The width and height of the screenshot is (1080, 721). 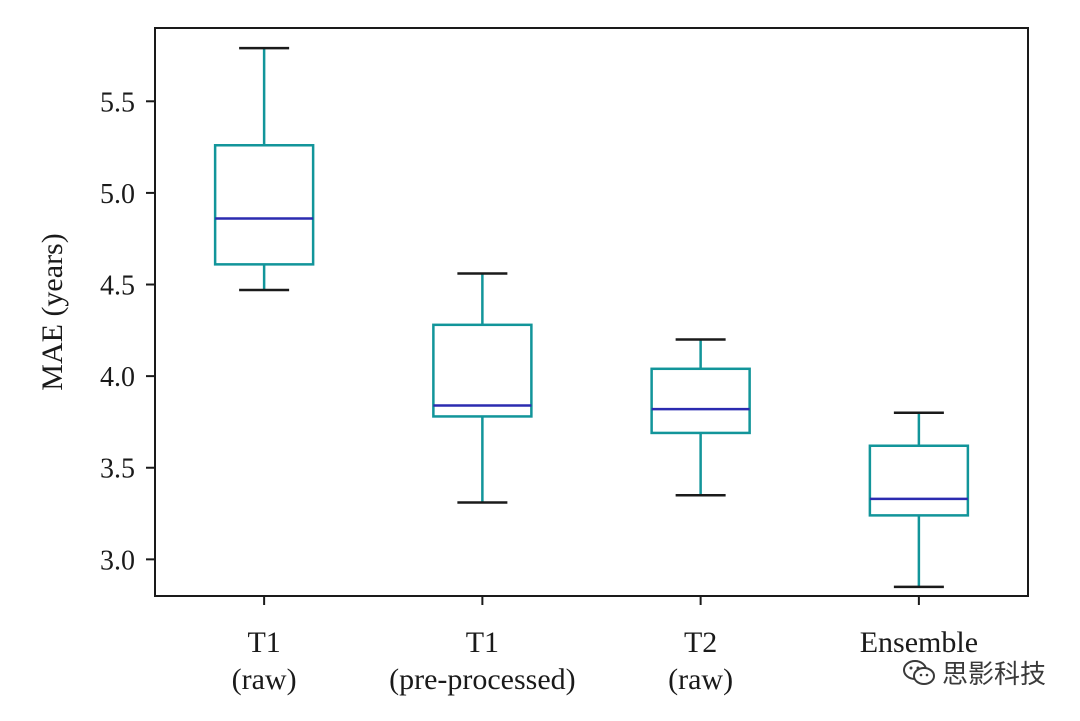 What do you see at coordinates (117, 102) in the screenshot?
I see `y-tick-label: 5.5` at bounding box center [117, 102].